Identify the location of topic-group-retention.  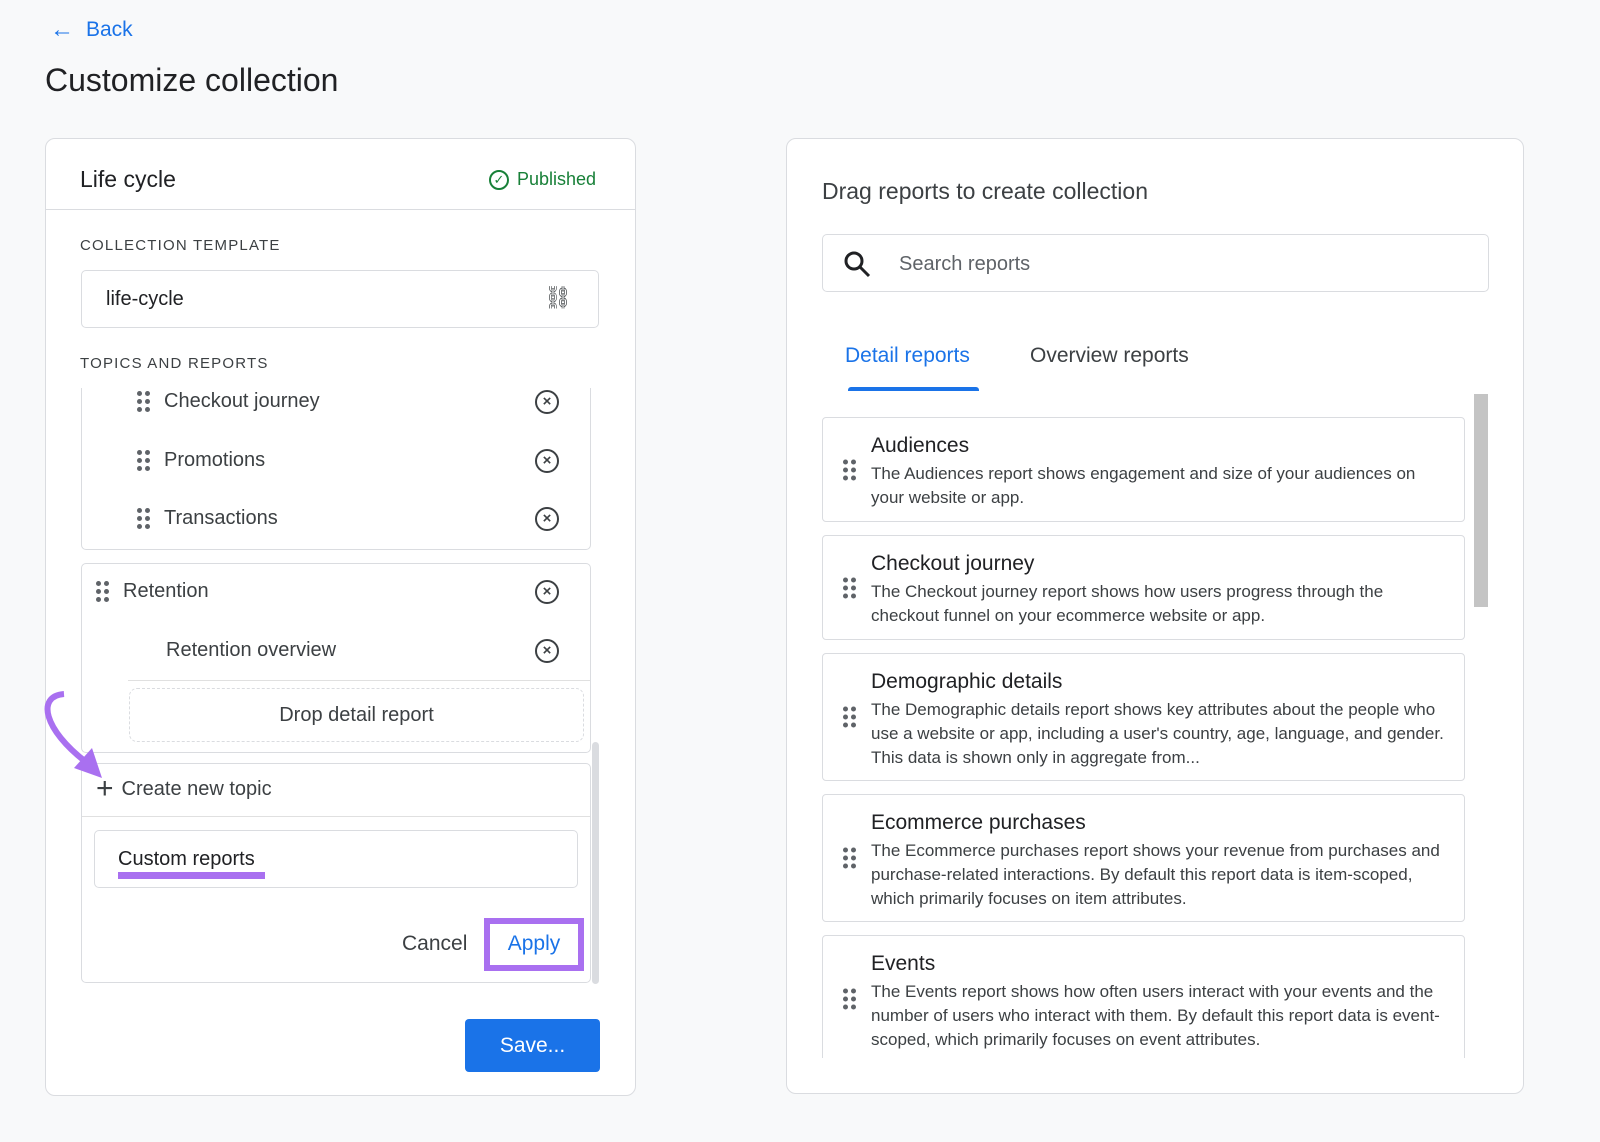
(336, 658).